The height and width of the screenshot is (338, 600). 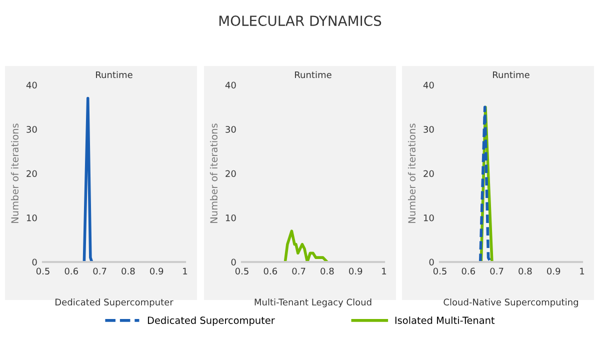 I want to click on line-series, so click(x=306, y=246).